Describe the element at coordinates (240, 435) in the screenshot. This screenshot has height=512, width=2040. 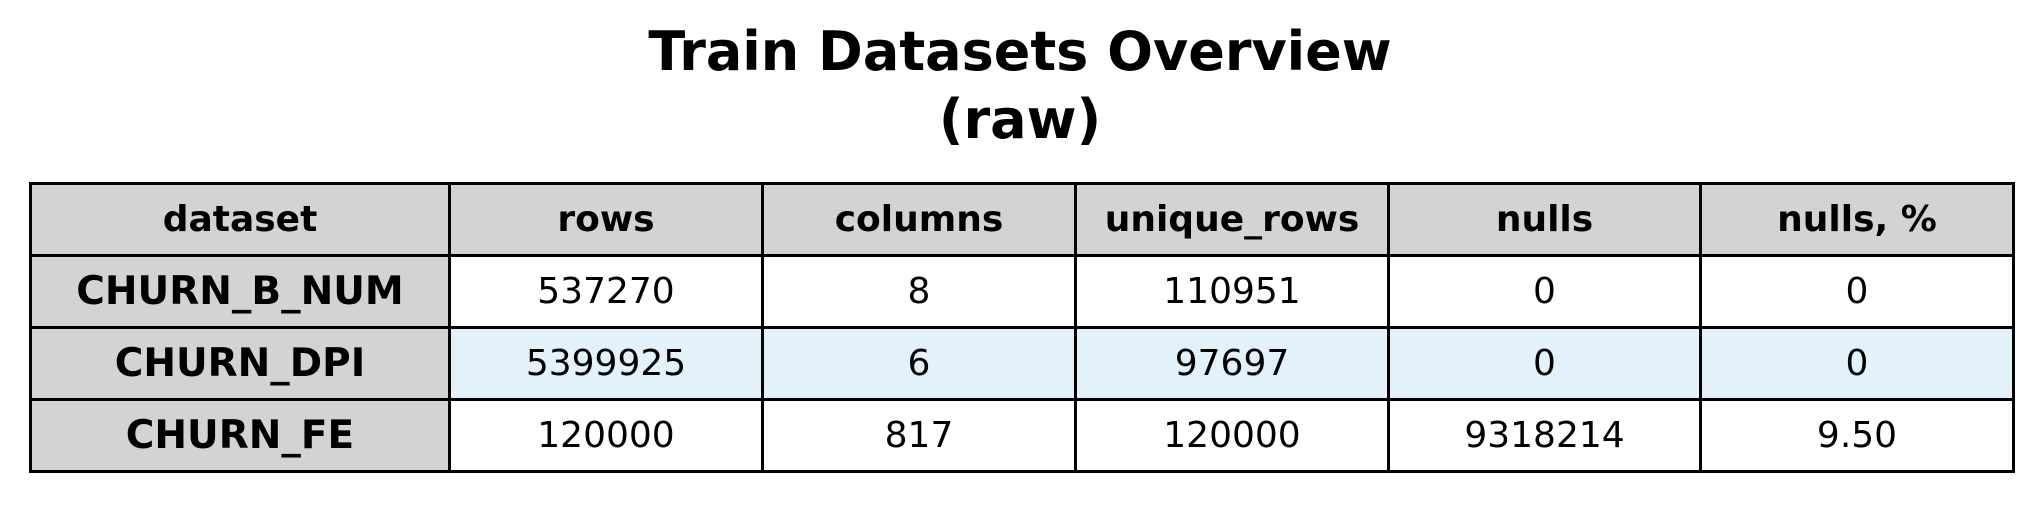
I see `row-label: CHURN_FE` at that location.